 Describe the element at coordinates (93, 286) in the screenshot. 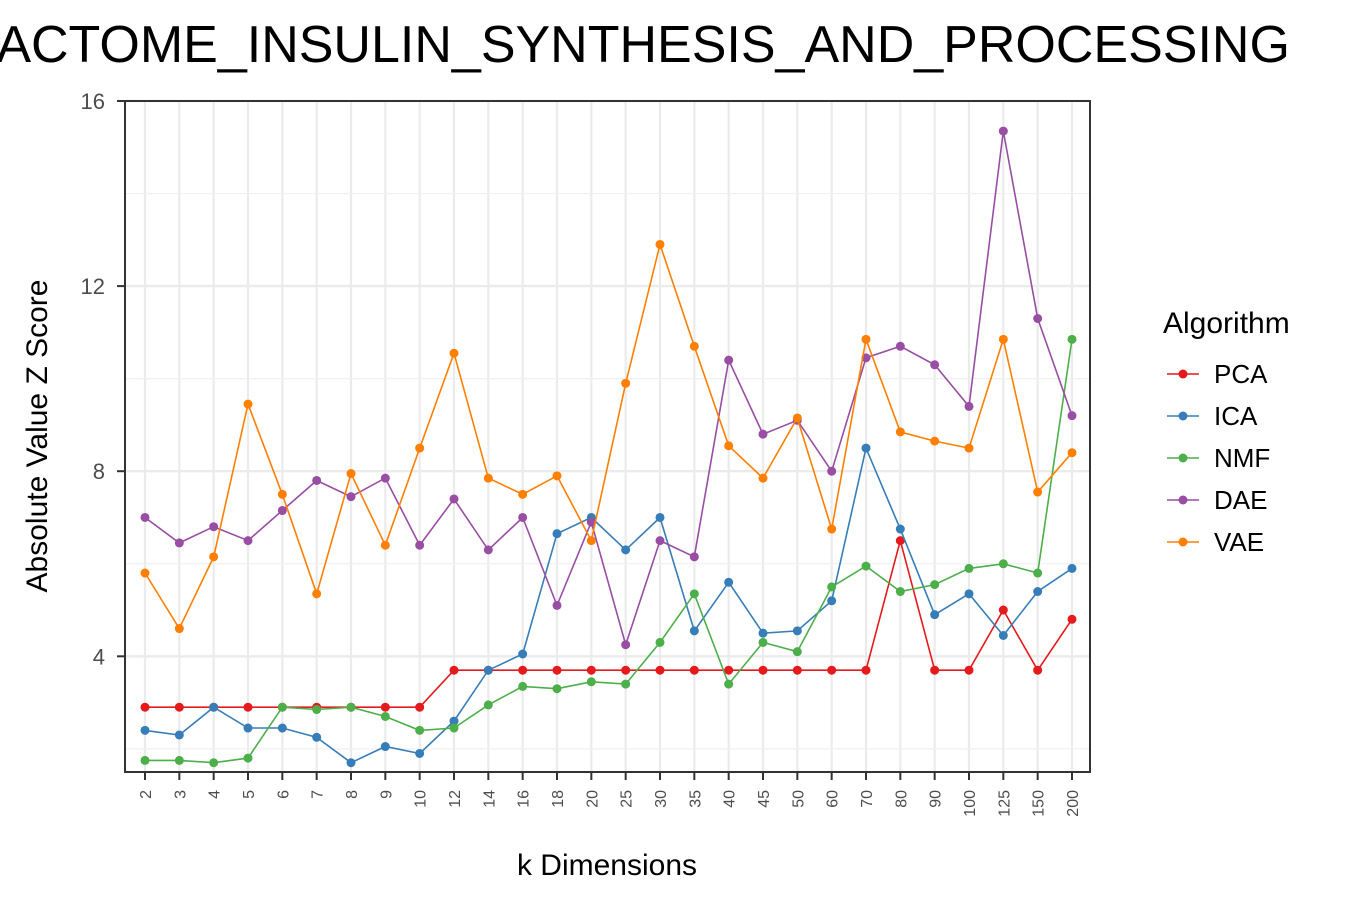

I see `y-tick-label: 12` at that location.